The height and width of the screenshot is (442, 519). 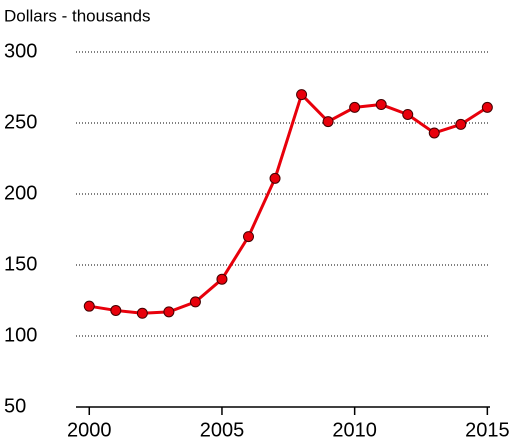 I want to click on y-tick-label: 50, so click(x=15, y=406).